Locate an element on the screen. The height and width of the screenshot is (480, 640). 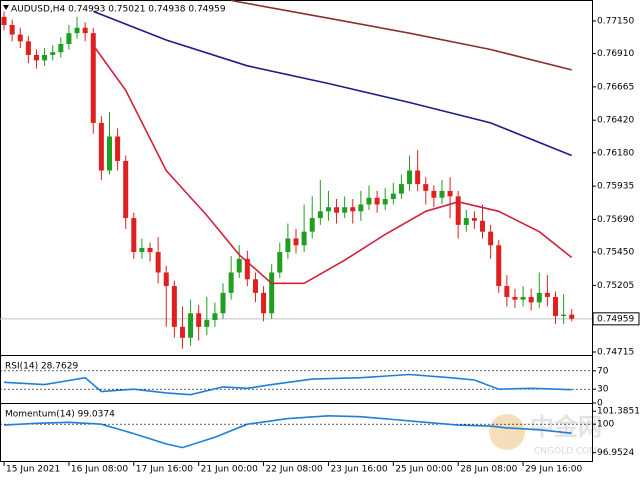
y-tick-label: 0 is located at coordinates (600, 404).